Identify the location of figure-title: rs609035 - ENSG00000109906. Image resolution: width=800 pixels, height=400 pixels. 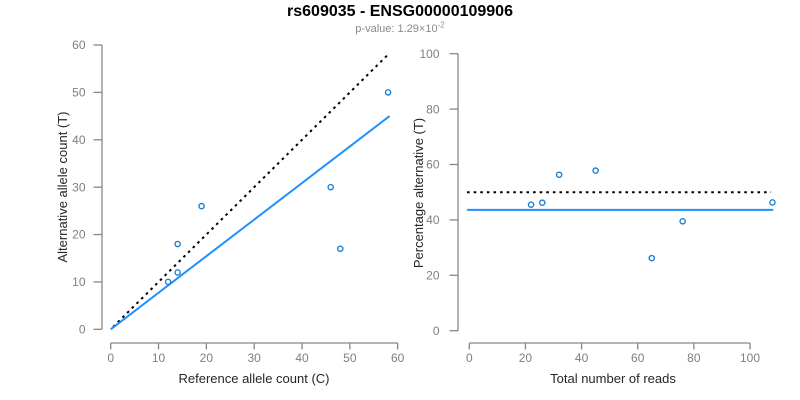
(400, 11).